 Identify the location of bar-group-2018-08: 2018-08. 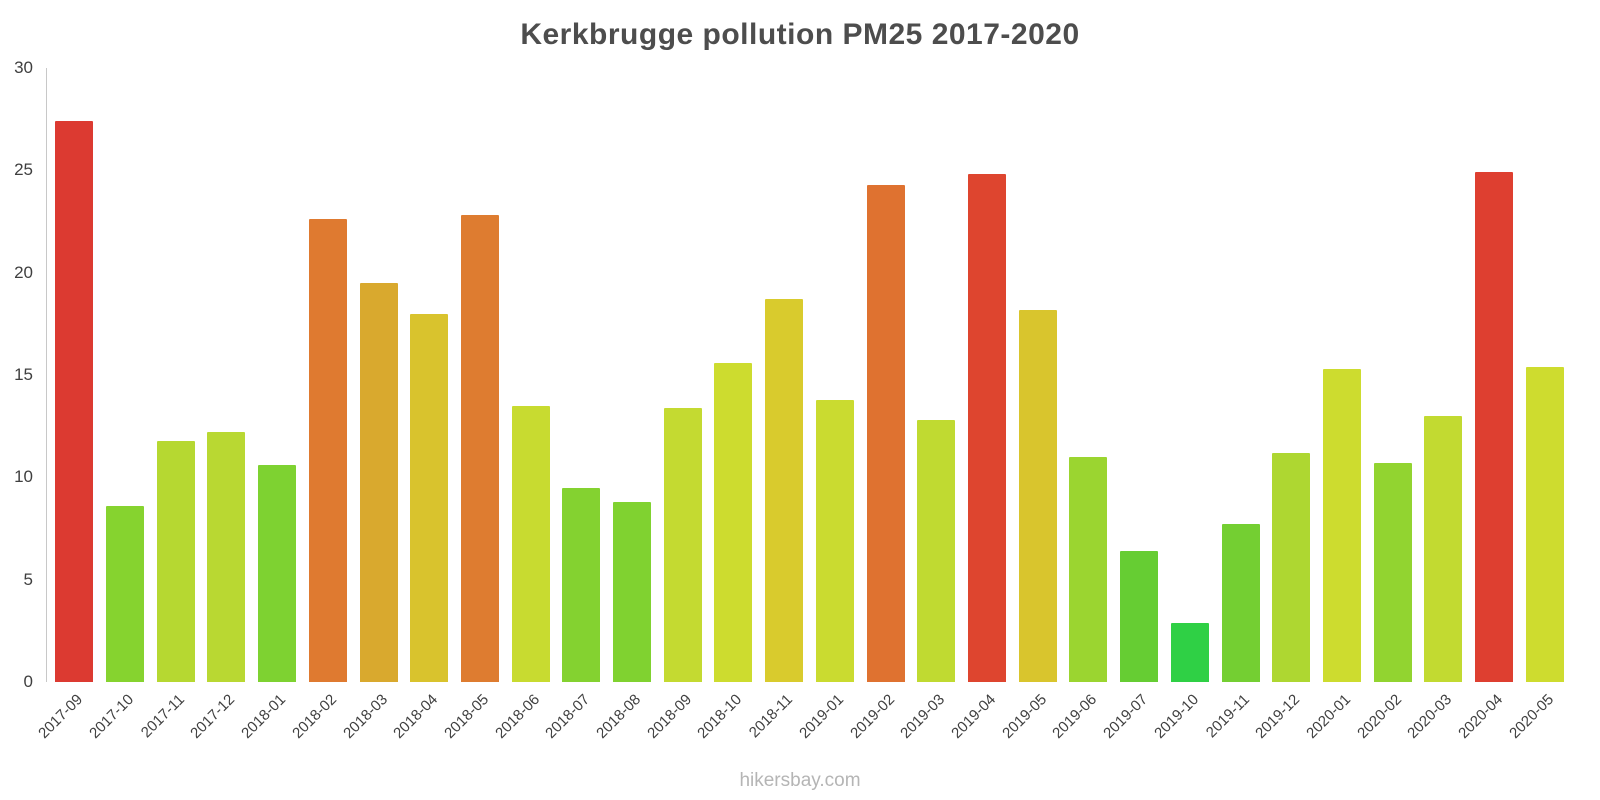
(625, 405).